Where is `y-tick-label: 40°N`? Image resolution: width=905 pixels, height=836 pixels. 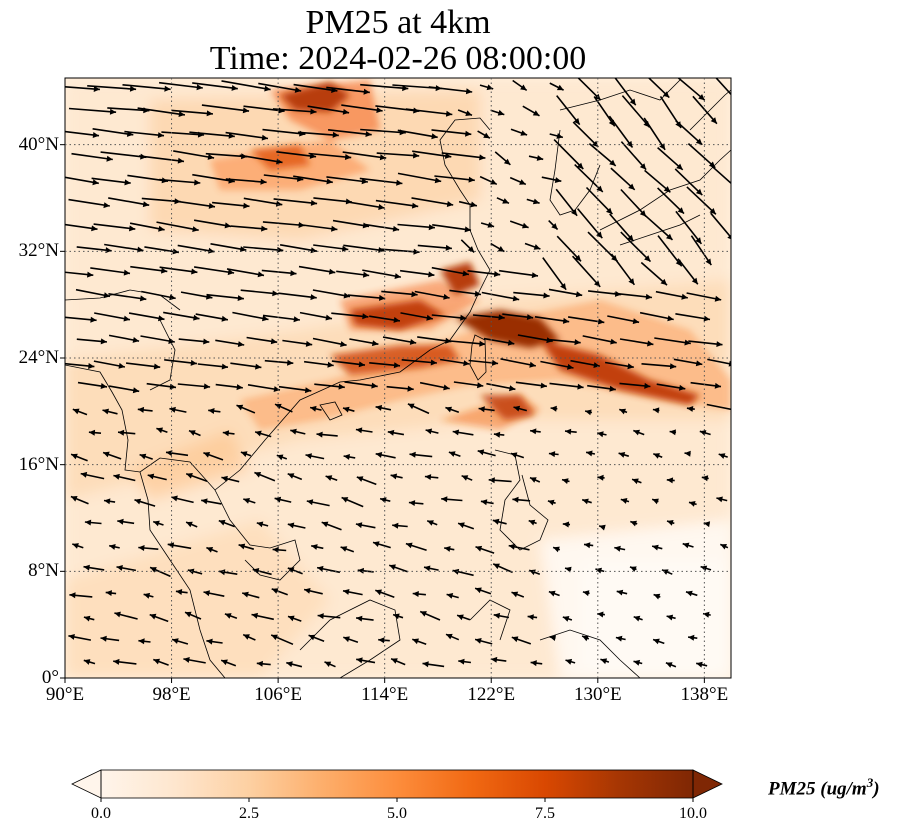
y-tick-label: 40°N is located at coordinates (38, 144).